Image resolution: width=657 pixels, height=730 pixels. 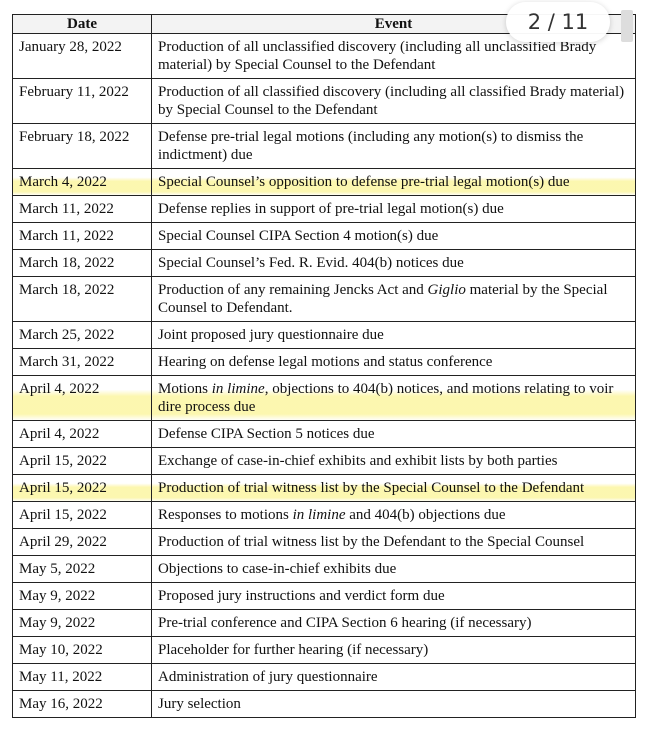 I want to click on event-italic: Giglio, so click(x=446, y=290).